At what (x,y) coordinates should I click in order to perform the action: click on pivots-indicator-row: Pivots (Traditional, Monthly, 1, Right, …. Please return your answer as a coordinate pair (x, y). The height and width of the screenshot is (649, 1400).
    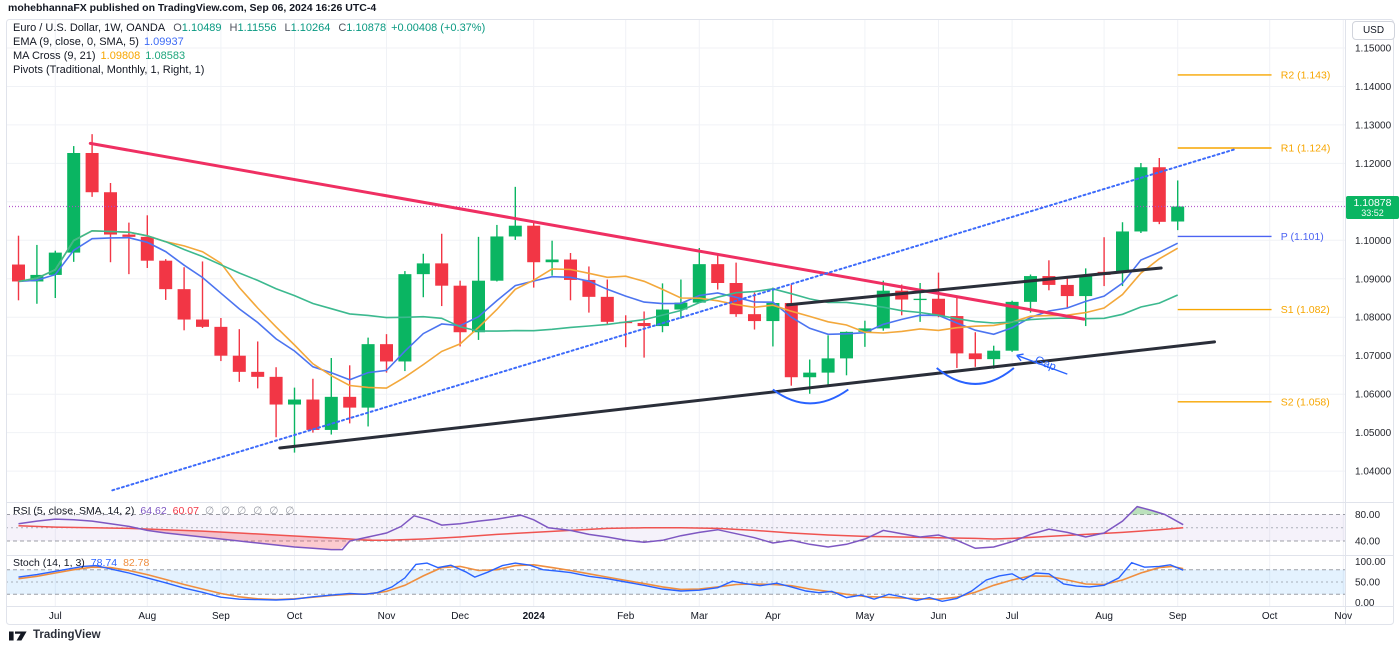
    Looking at the image, I should click on (249, 70).